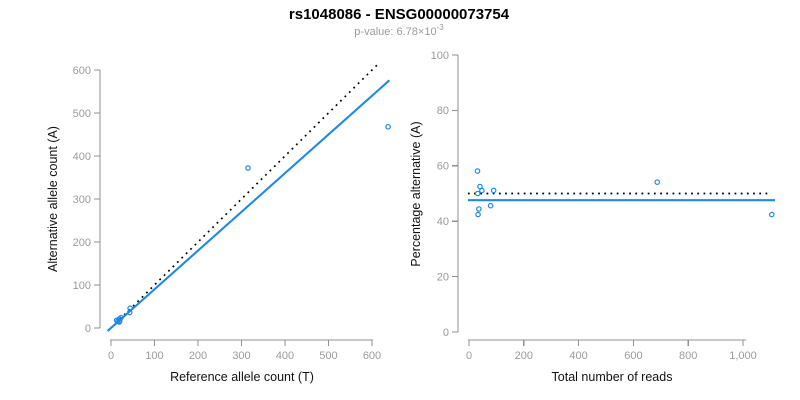  Describe the element at coordinates (395, 32) in the screenshot. I see `pvalue-text: p-value: 6.78×10` at that location.